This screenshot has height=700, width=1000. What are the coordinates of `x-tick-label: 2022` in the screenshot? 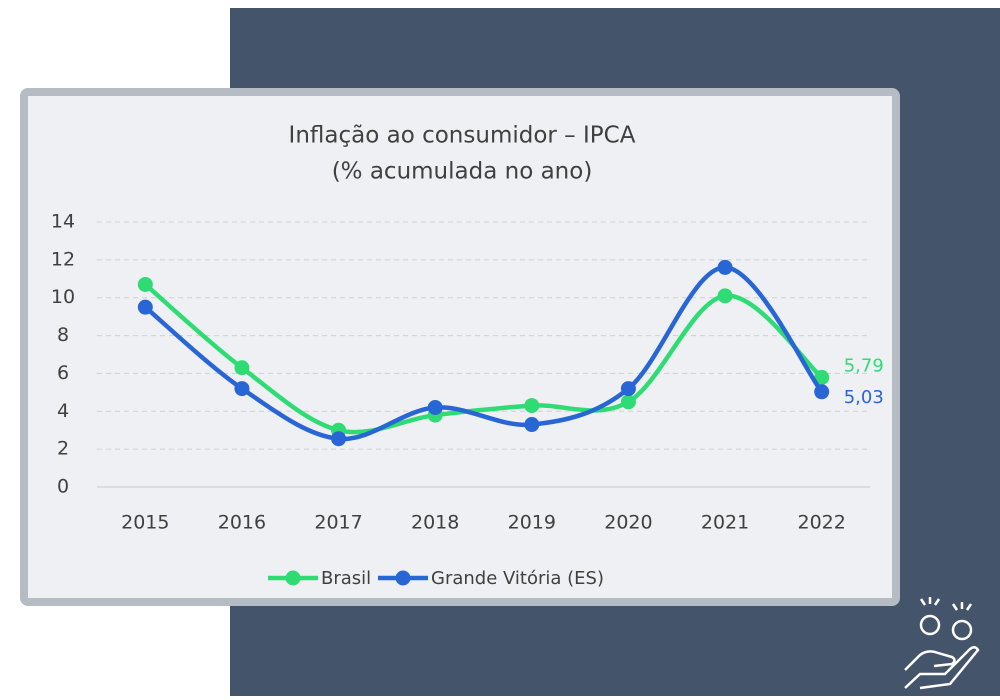 It's located at (822, 523).